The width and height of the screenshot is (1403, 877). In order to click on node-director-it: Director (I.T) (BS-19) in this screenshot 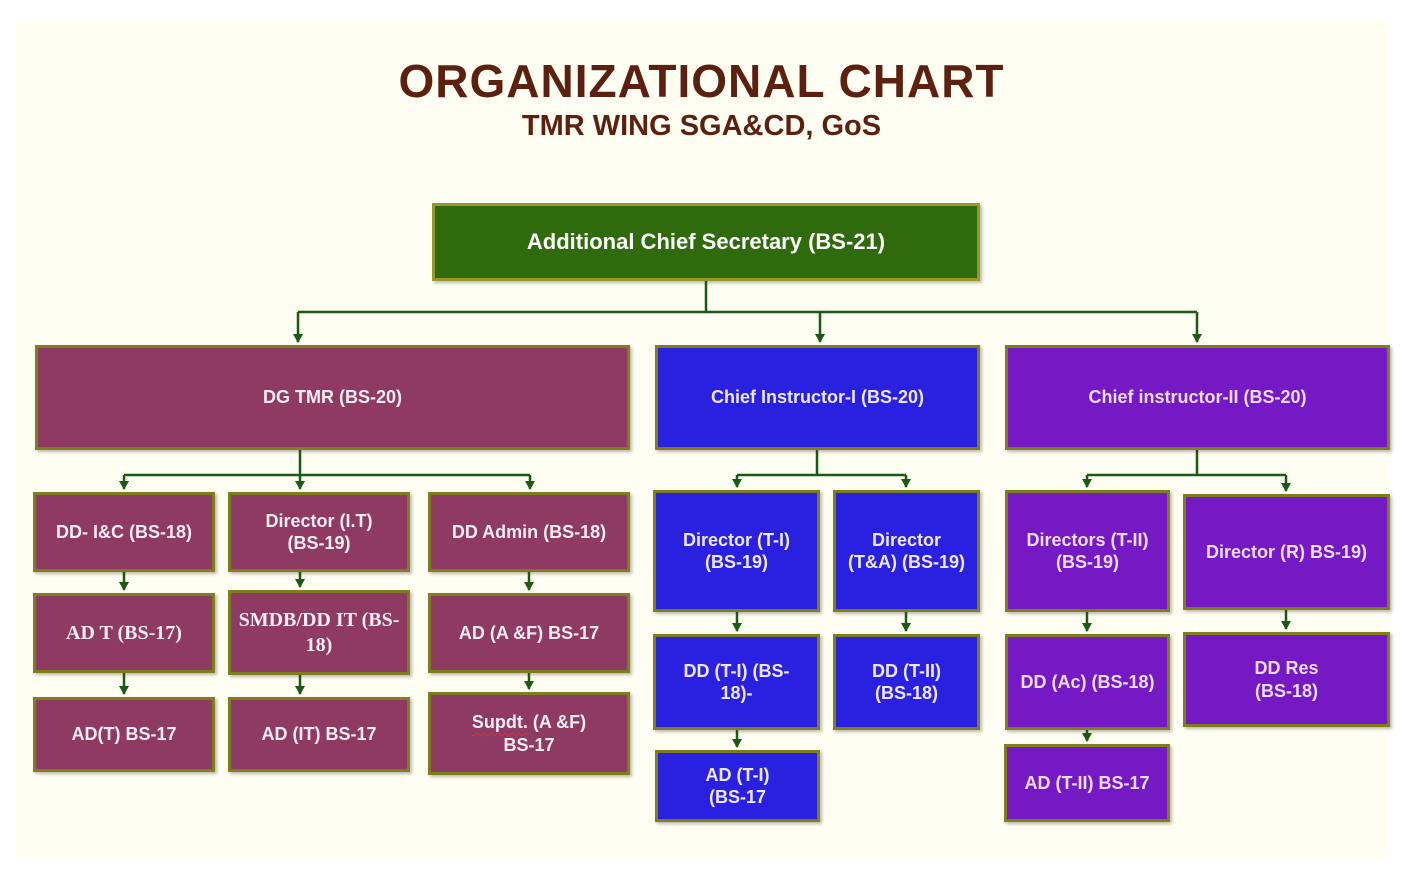, I will do `click(319, 532)`.